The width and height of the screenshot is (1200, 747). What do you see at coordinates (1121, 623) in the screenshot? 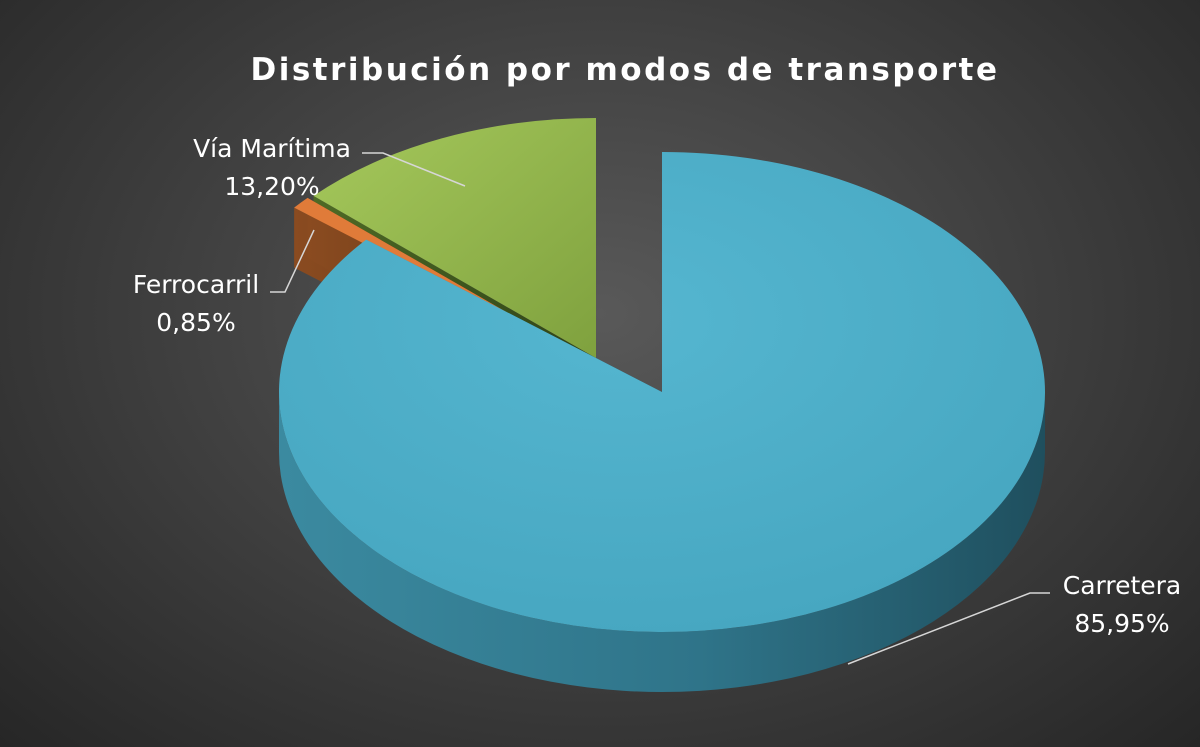
I see `label-carretera-value: 85,95%` at bounding box center [1121, 623].